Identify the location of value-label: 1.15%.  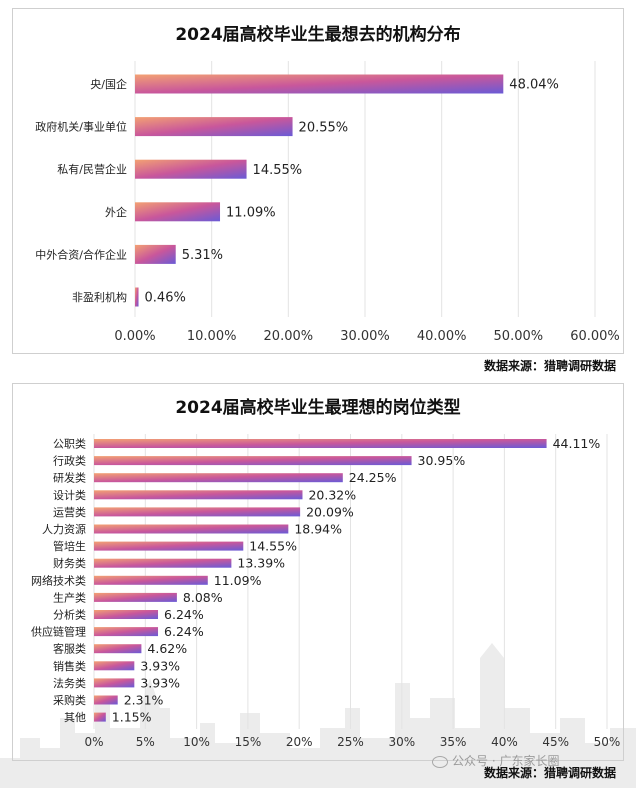
(132, 717).